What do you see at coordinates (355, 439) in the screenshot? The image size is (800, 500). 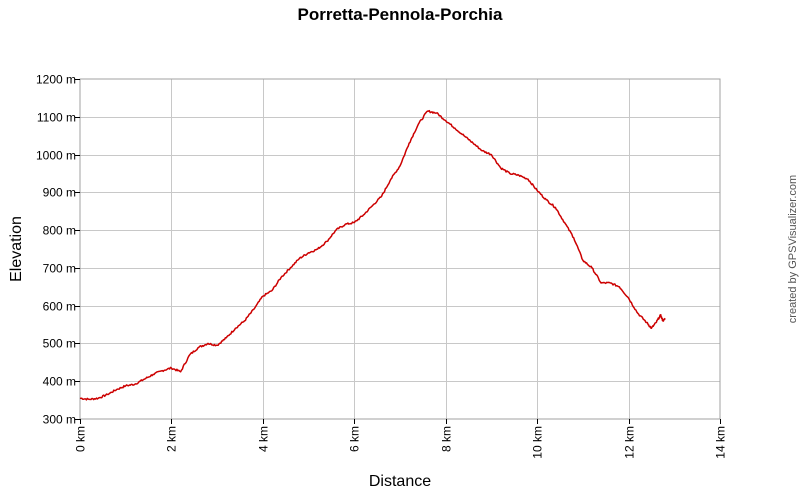 I see `x-tick-label: 6 km` at bounding box center [355, 439].